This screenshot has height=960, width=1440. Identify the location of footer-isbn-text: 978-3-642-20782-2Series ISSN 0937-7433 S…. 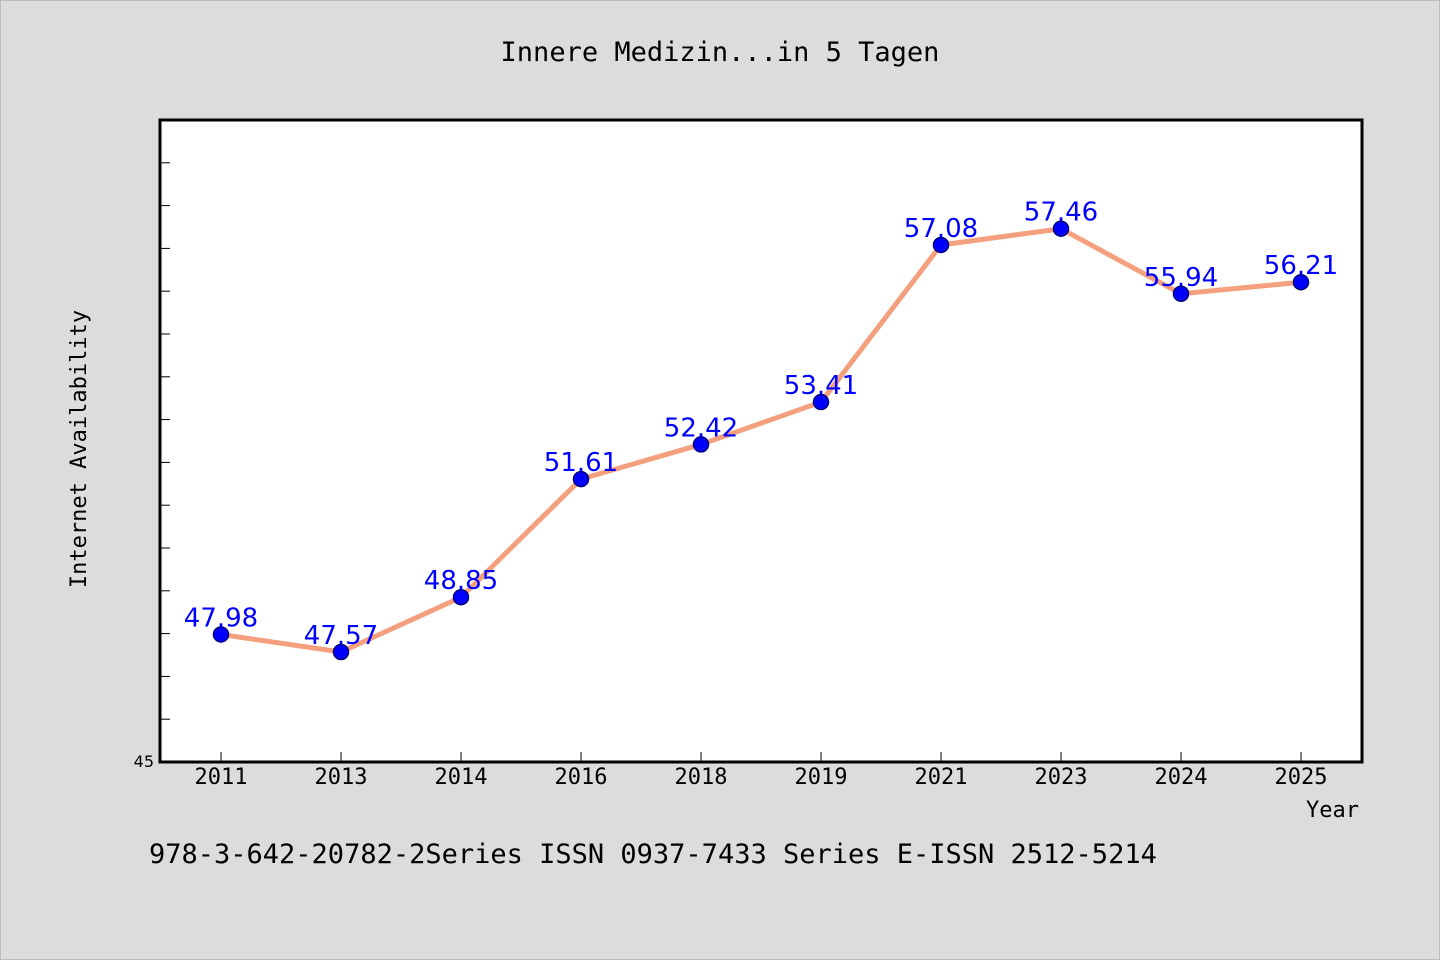
(653, 854).